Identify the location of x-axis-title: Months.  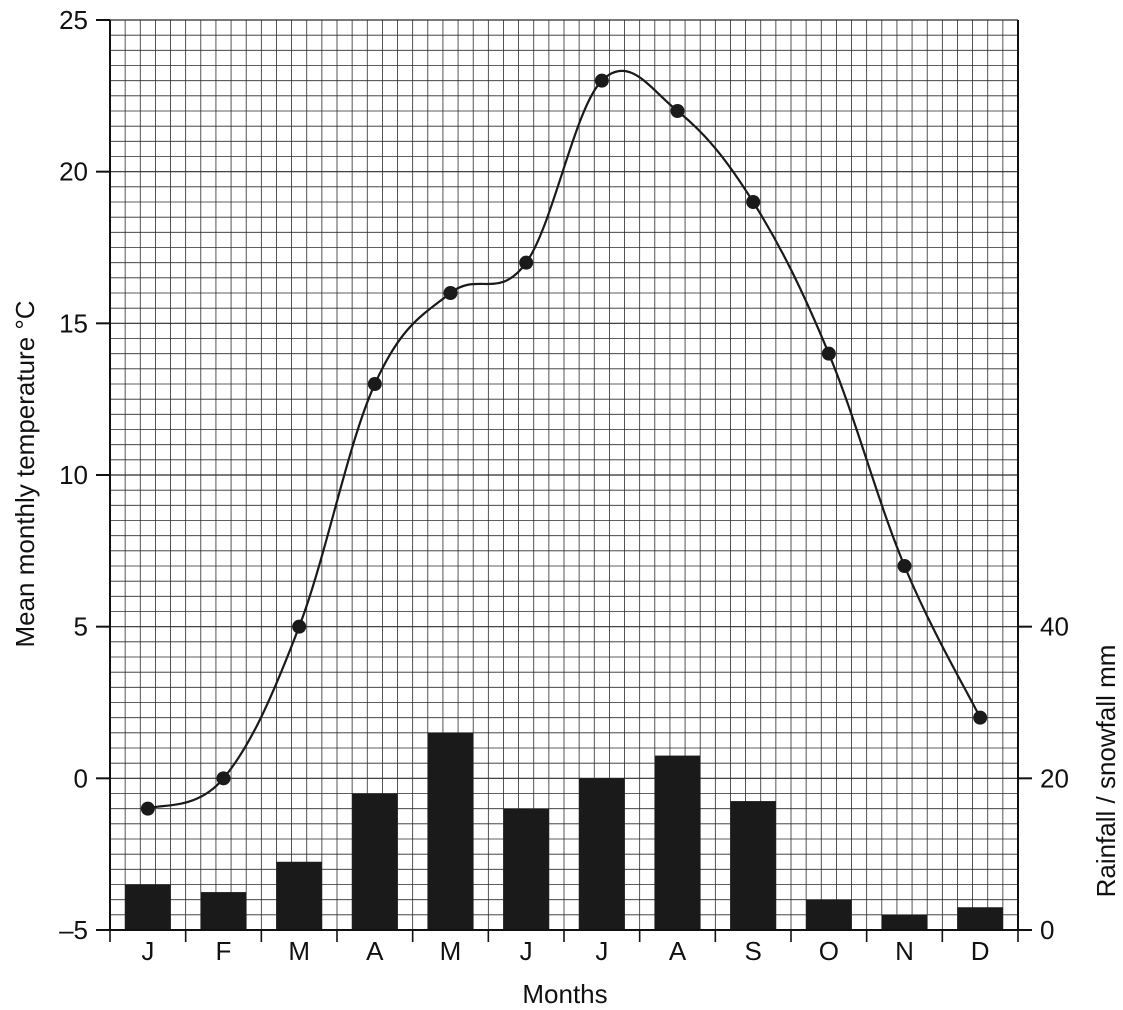
(564, 994).